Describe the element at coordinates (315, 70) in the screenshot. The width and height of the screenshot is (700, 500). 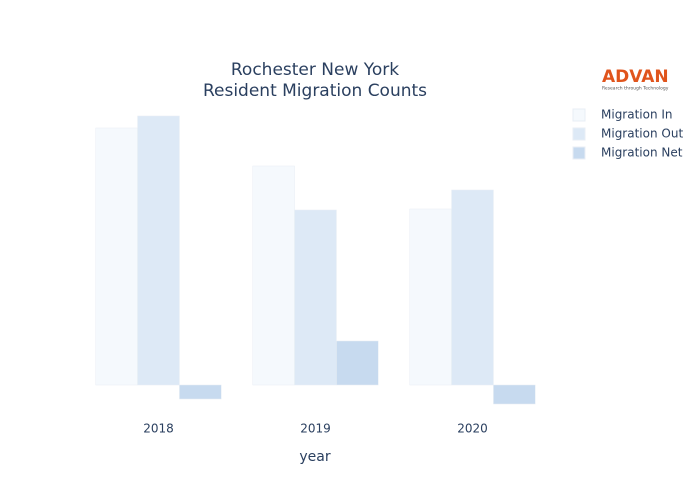
I see `chart-title: Rochester New York` at that location.